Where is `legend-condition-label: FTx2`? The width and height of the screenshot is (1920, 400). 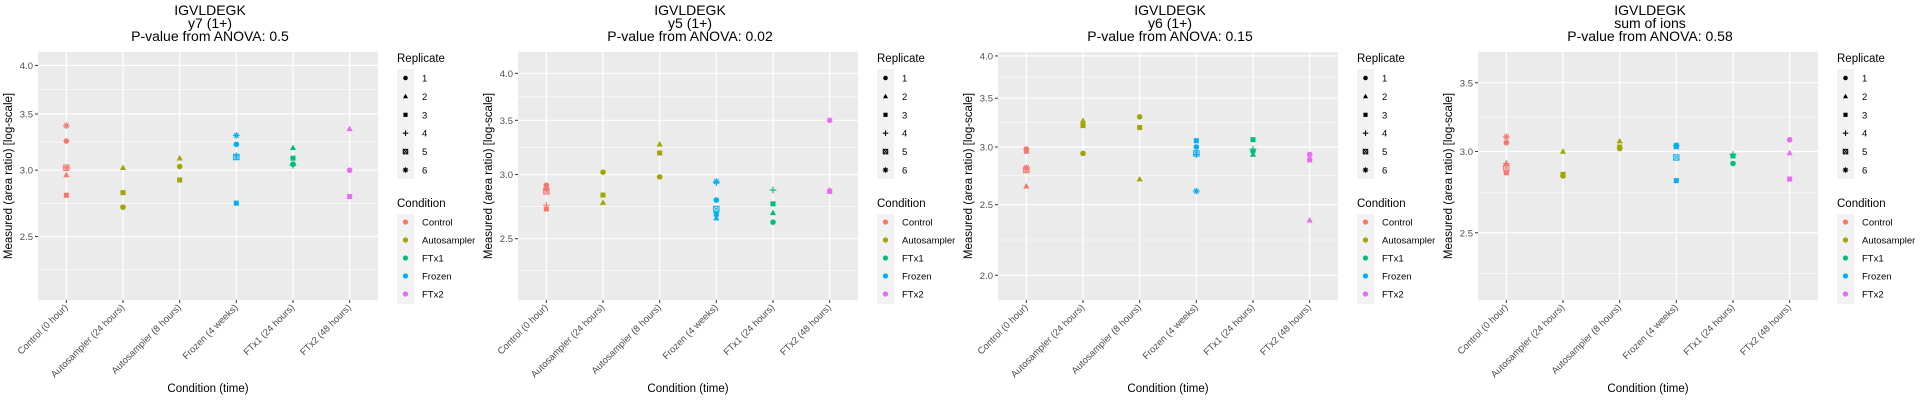
legend-condition-label: FTx2 is located at coordinates (1393, 295).